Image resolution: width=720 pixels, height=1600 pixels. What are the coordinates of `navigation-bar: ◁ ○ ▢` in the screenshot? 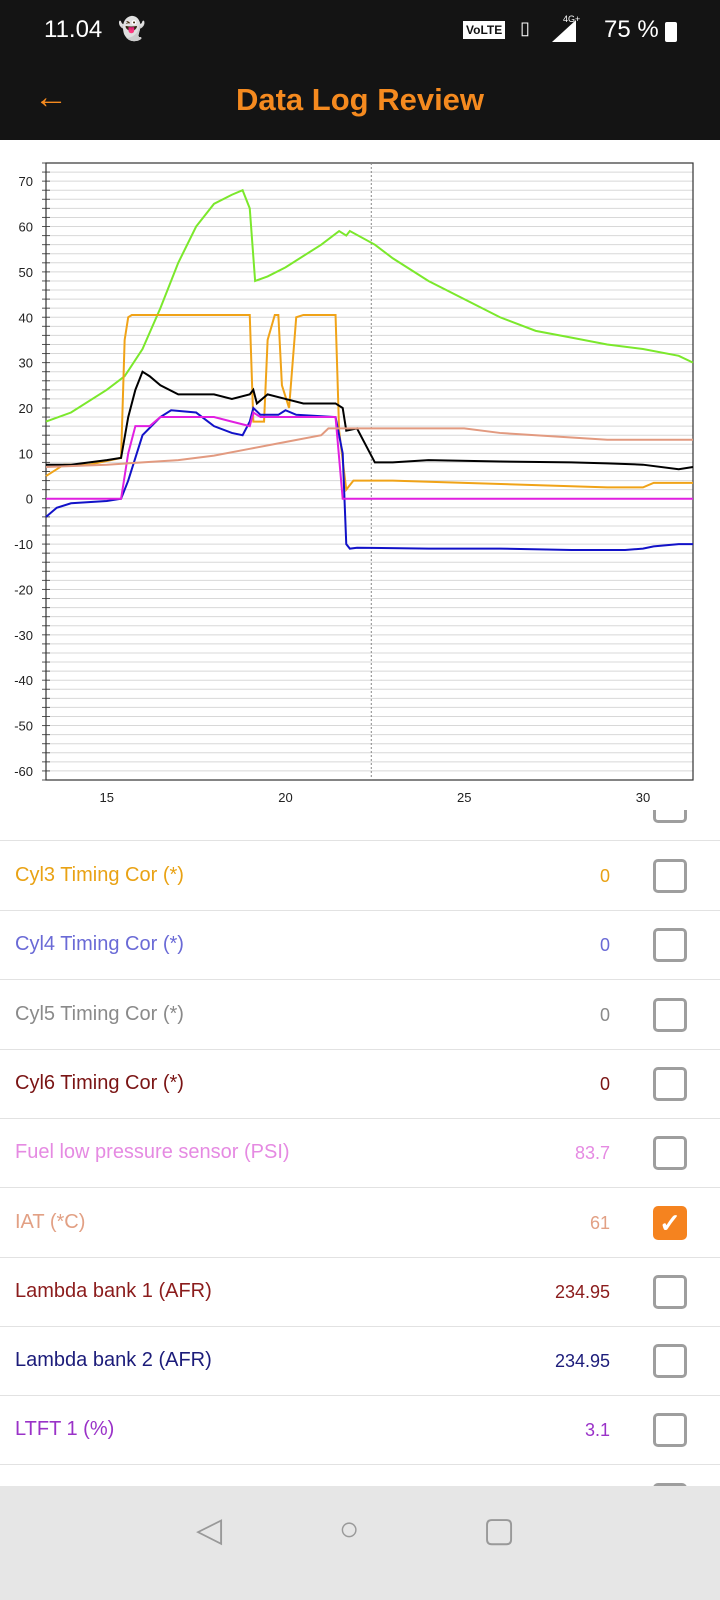 It's located at (360, 1543).